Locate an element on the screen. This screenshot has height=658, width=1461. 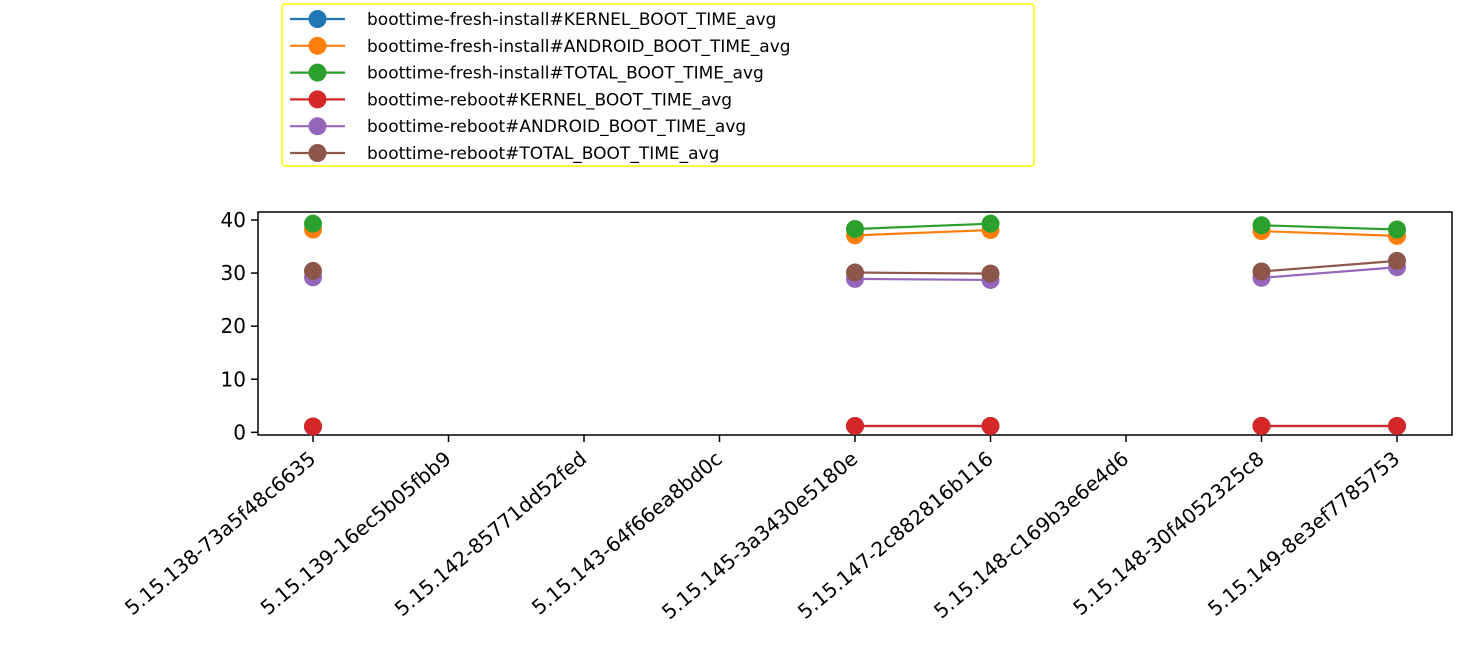
y-tick-label: 0 is located at coordinates (239, 432).